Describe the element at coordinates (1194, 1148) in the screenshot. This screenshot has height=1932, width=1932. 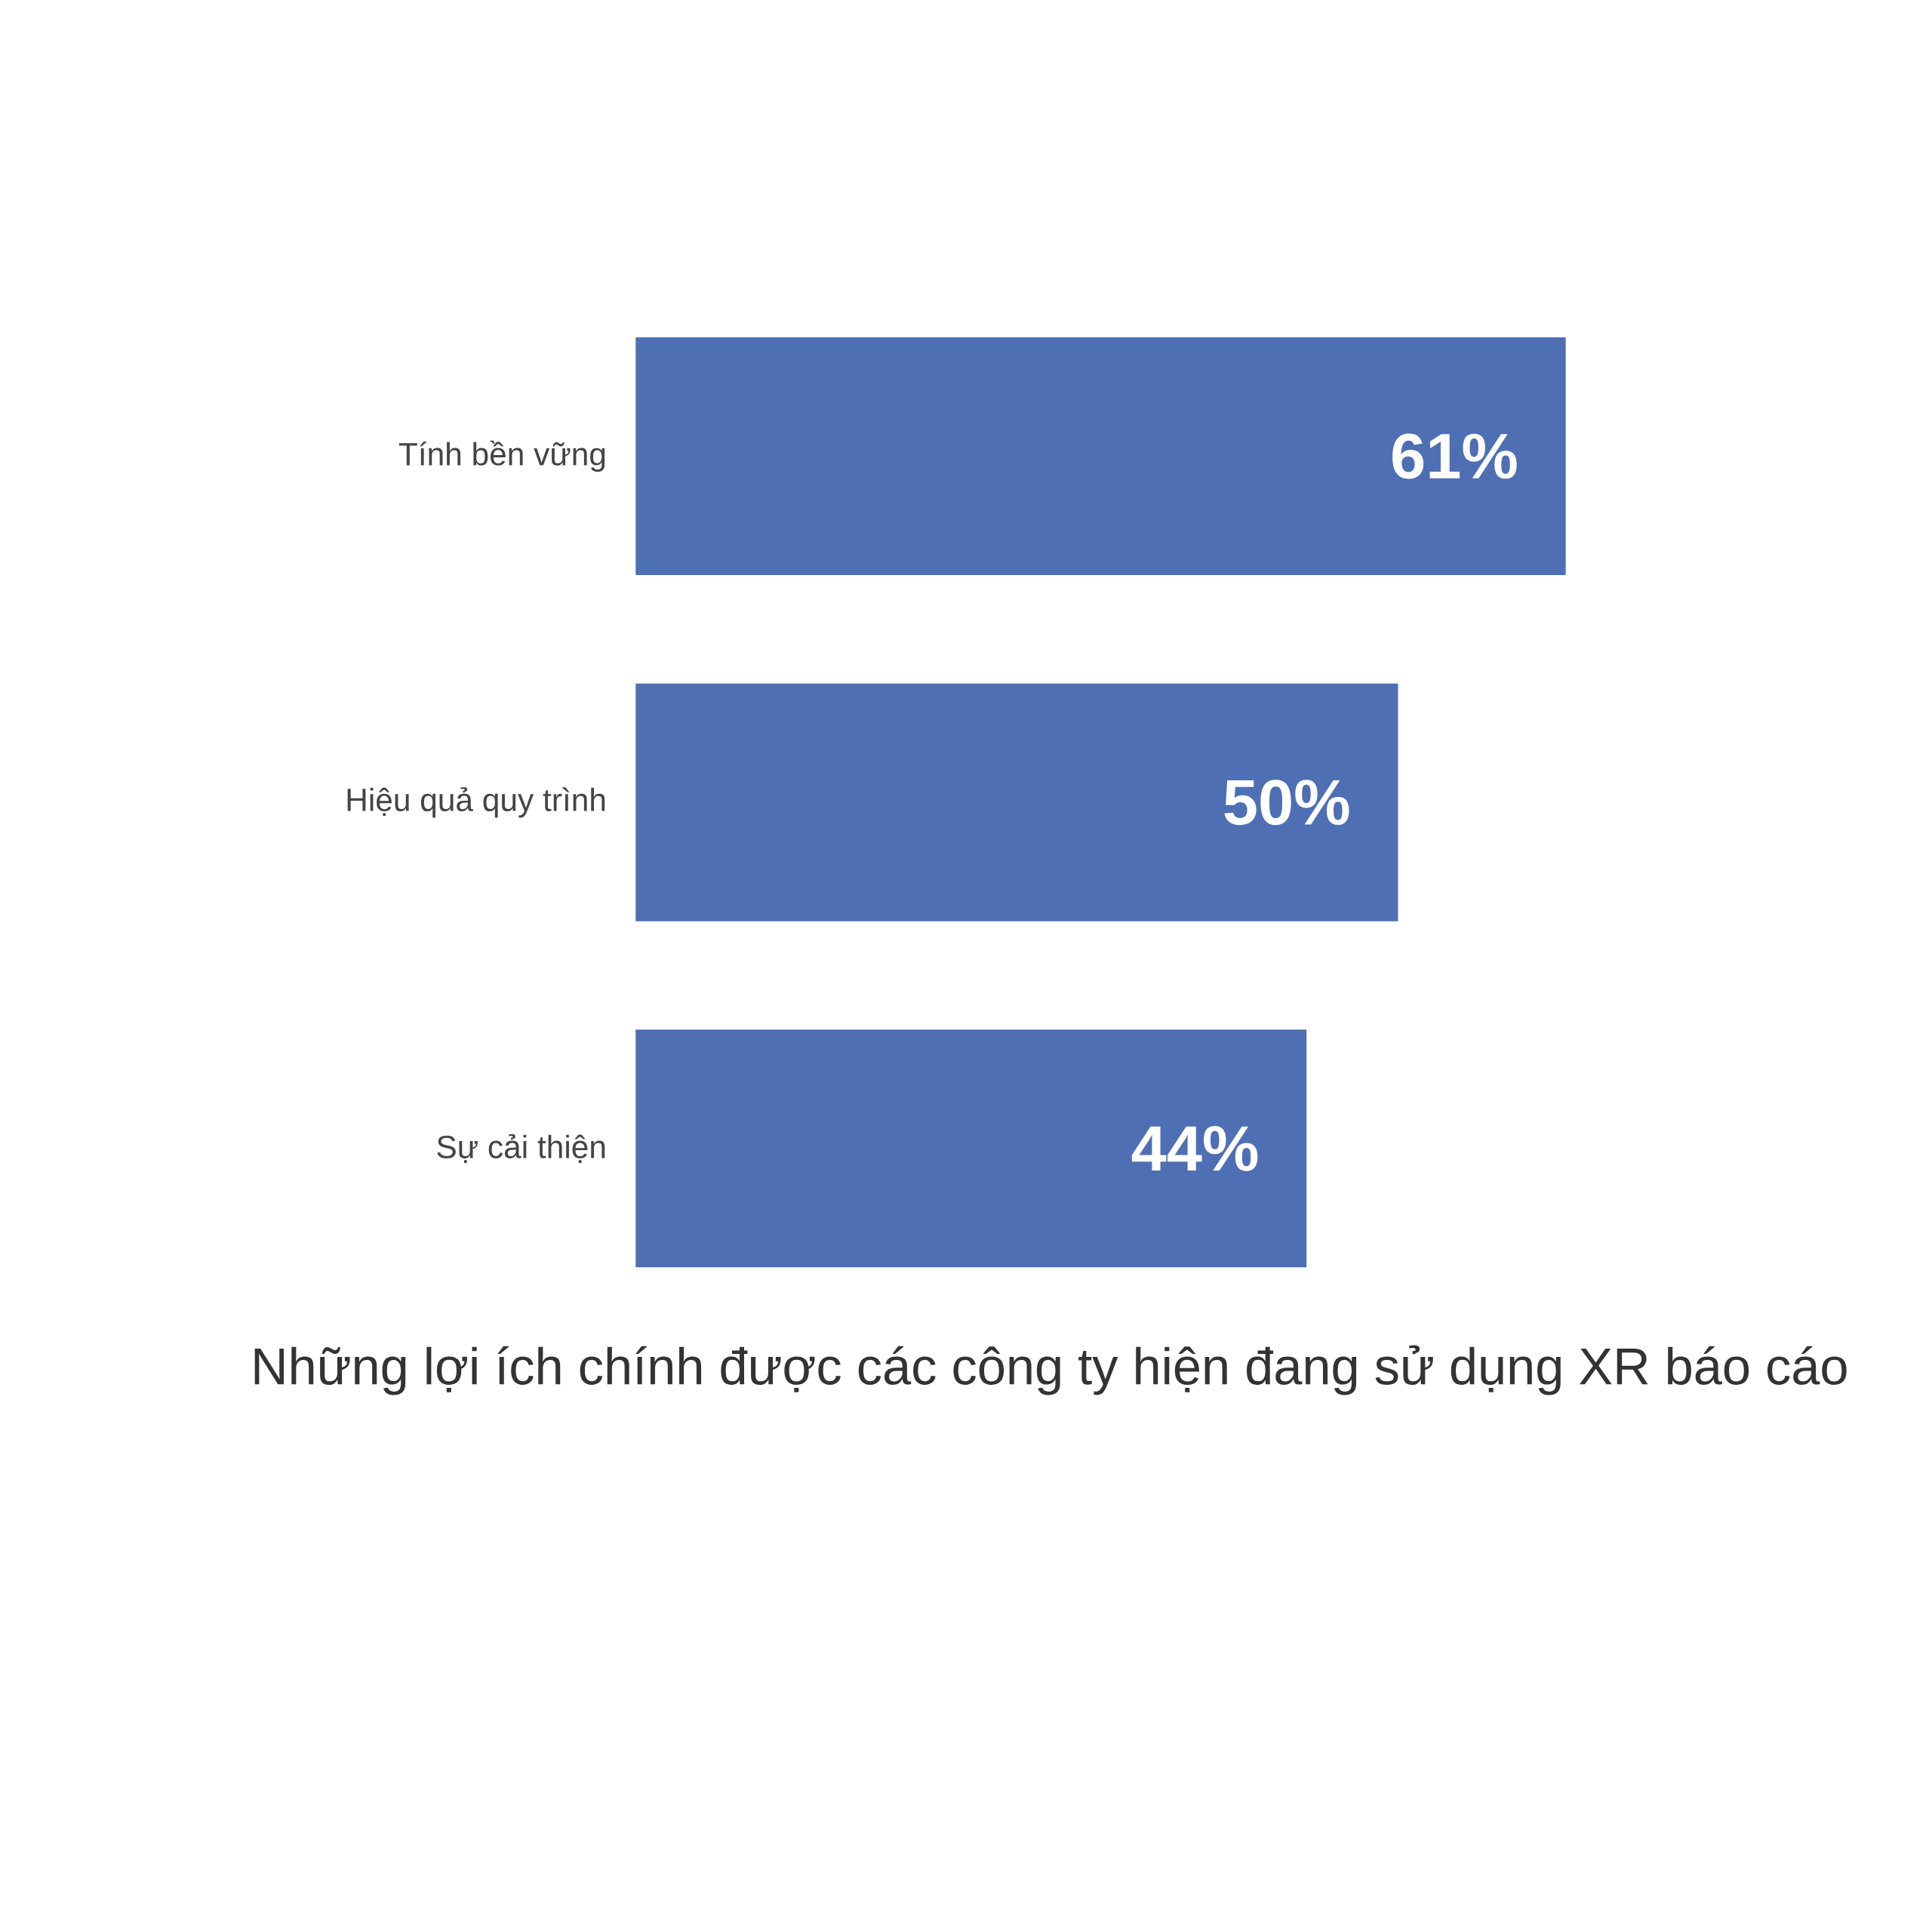
I see `data-label: 44%` at that location.